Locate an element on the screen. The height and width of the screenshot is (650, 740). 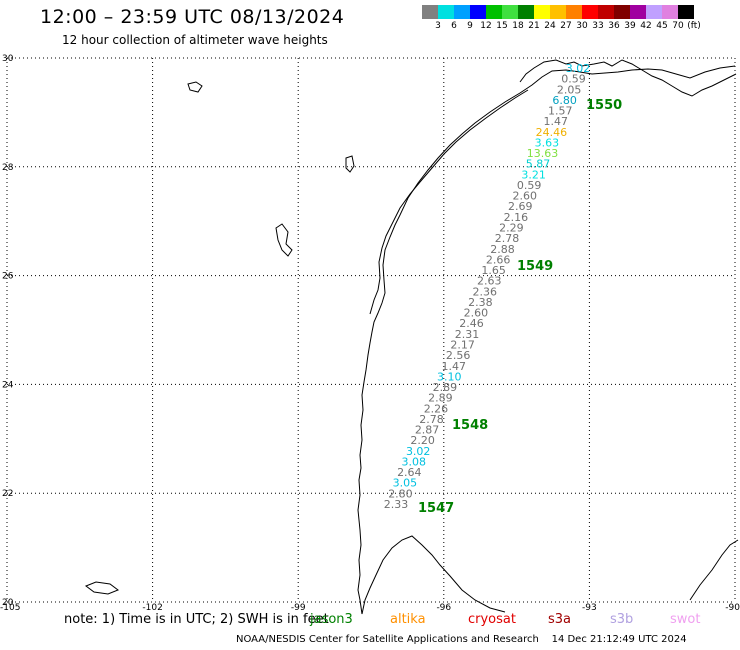
mexico-coast-south is located at coordinates (433, 575).